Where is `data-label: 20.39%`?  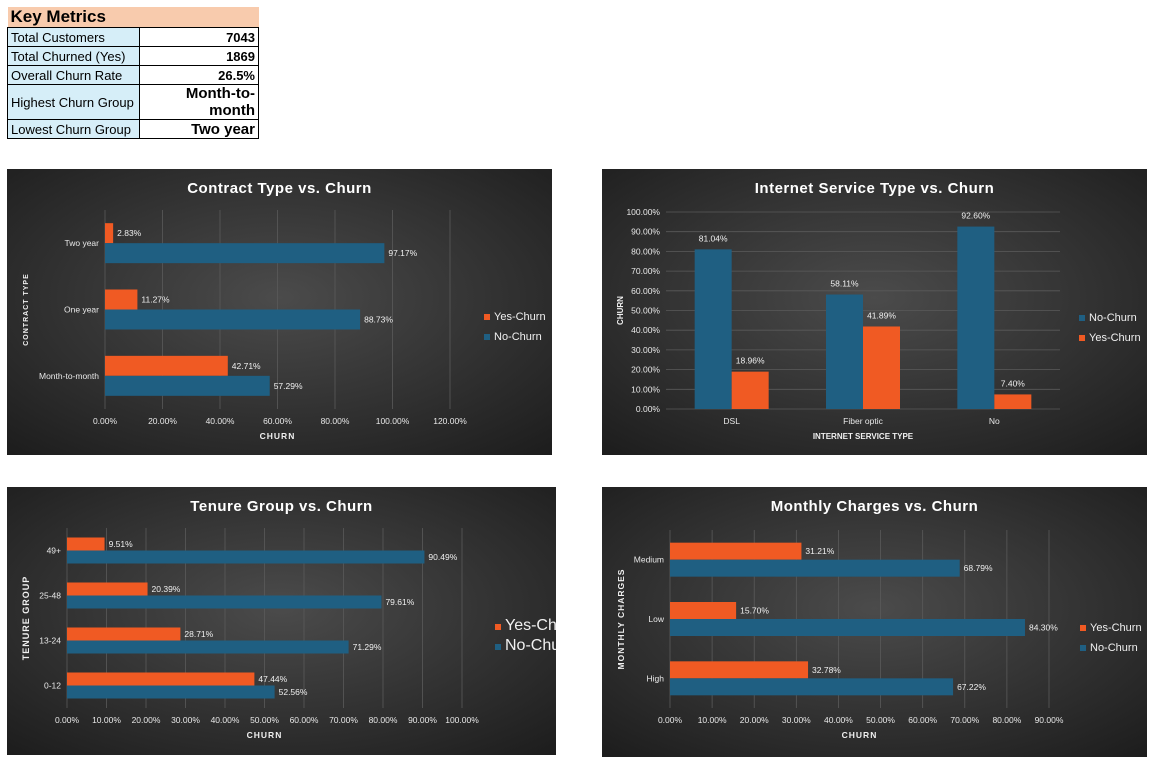
data-label: 20.39% is located at coordinates (166, 589).